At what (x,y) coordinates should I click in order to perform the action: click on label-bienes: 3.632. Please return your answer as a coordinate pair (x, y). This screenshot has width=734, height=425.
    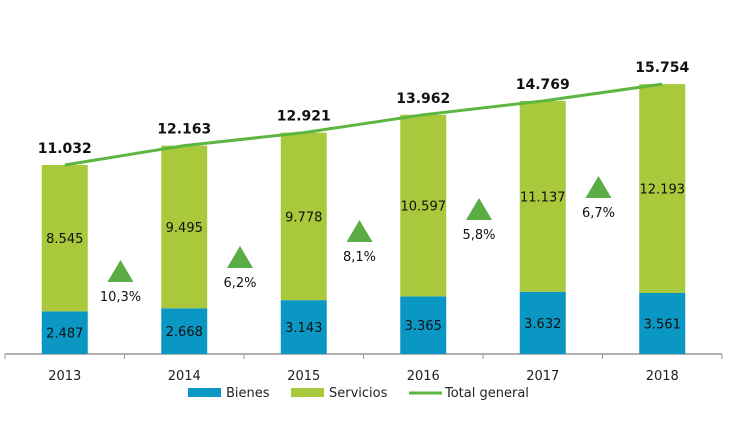
    Looking at the image, I should click on (542, 324).